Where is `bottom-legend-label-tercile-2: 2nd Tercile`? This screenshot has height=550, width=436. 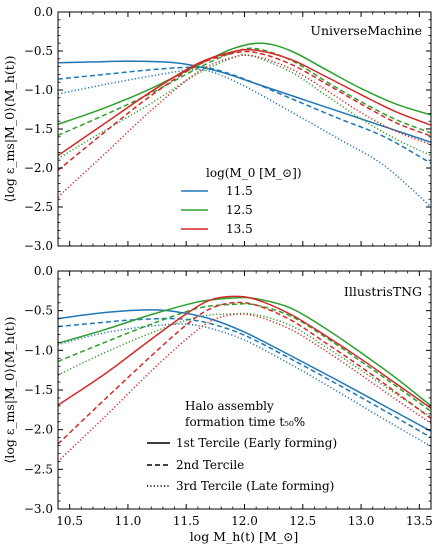 bottom-legend-label-tercile-2: 2nd Tercile is located at coordinates (210, 465).